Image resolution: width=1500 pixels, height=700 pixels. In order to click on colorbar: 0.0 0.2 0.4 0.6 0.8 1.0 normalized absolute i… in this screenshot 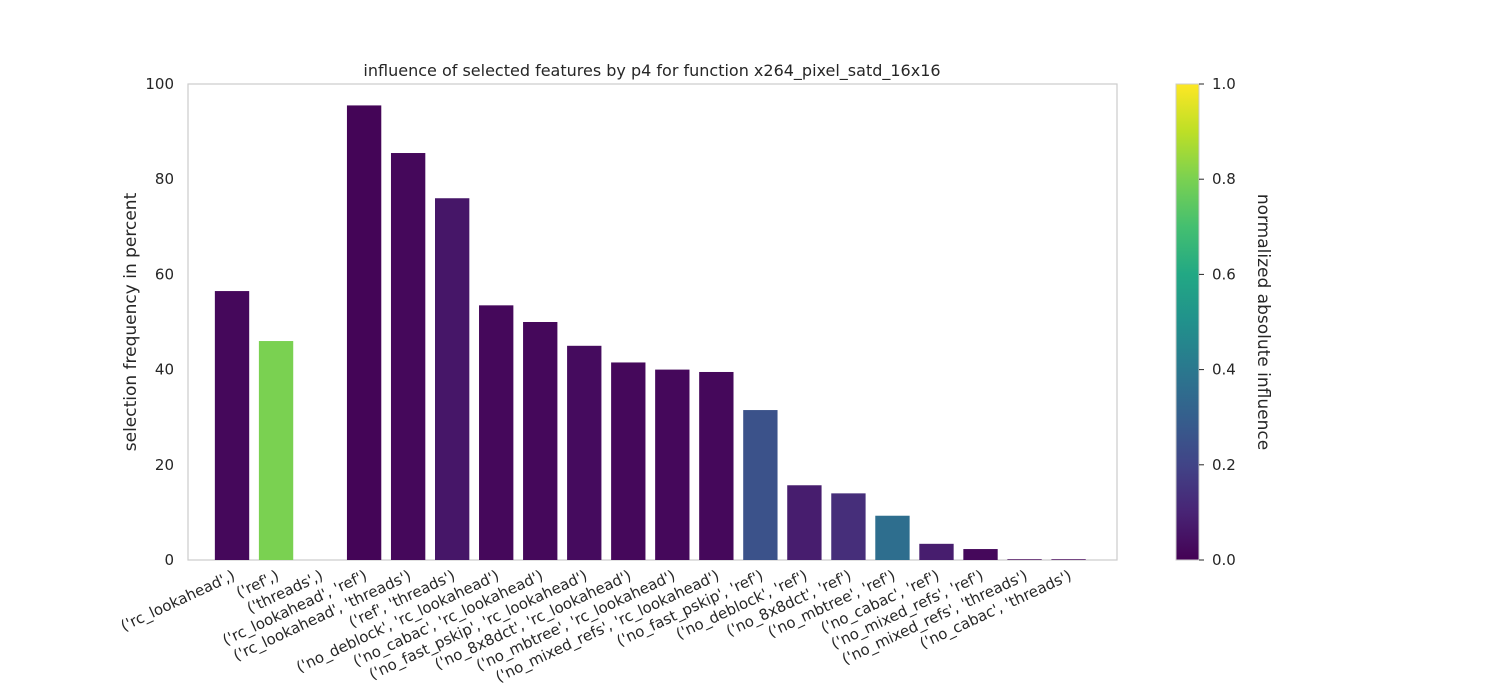, I will do `click(1224, 322)`.